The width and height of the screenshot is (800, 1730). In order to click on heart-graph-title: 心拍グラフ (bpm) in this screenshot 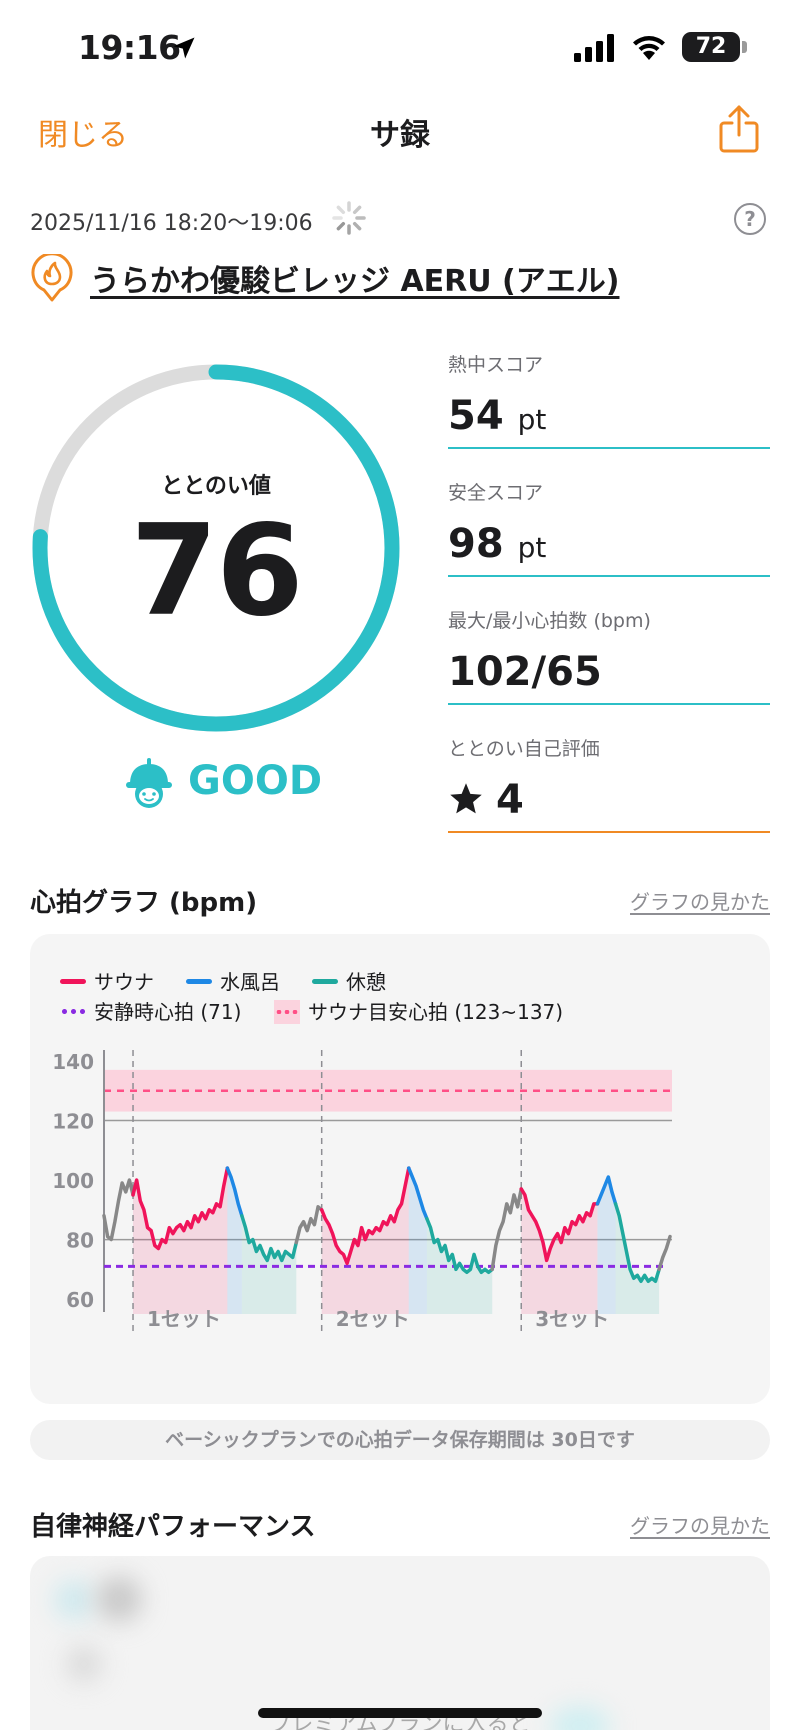, I will do `click(144, 903)`.